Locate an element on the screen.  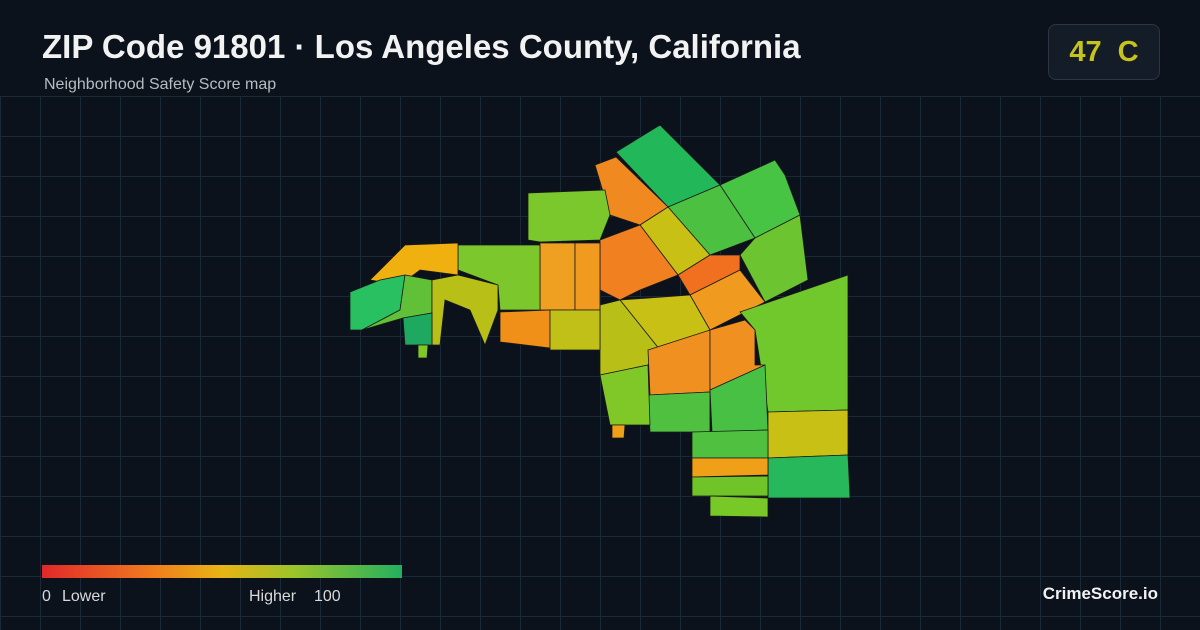
legend-bar is located at coordinates (222, 571).